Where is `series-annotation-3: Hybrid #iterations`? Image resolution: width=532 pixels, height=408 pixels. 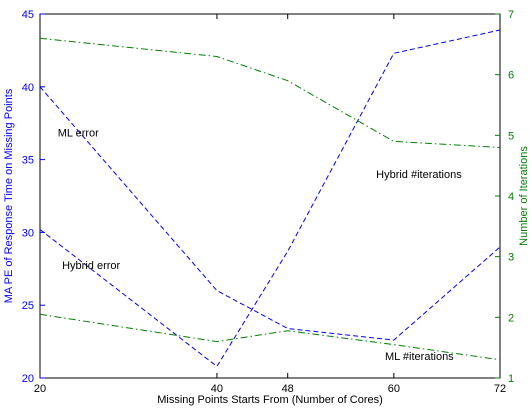 series-annotation-3: Hybrid #iterations is located at coordinates (419, 175).